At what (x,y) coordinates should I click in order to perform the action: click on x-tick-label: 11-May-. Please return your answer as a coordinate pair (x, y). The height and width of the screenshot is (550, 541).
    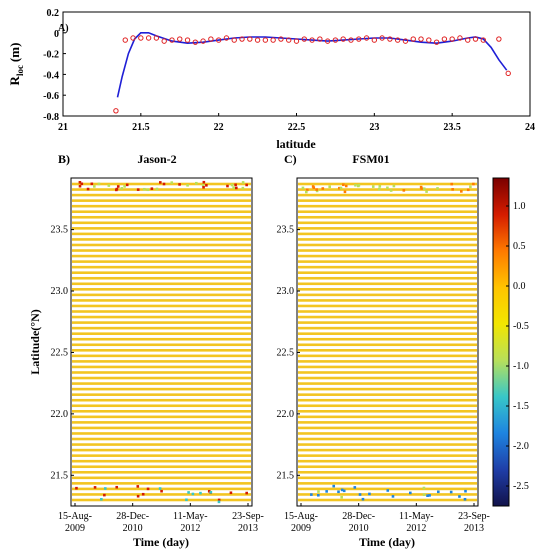
    Looking at the image, I should click on (190, 516).